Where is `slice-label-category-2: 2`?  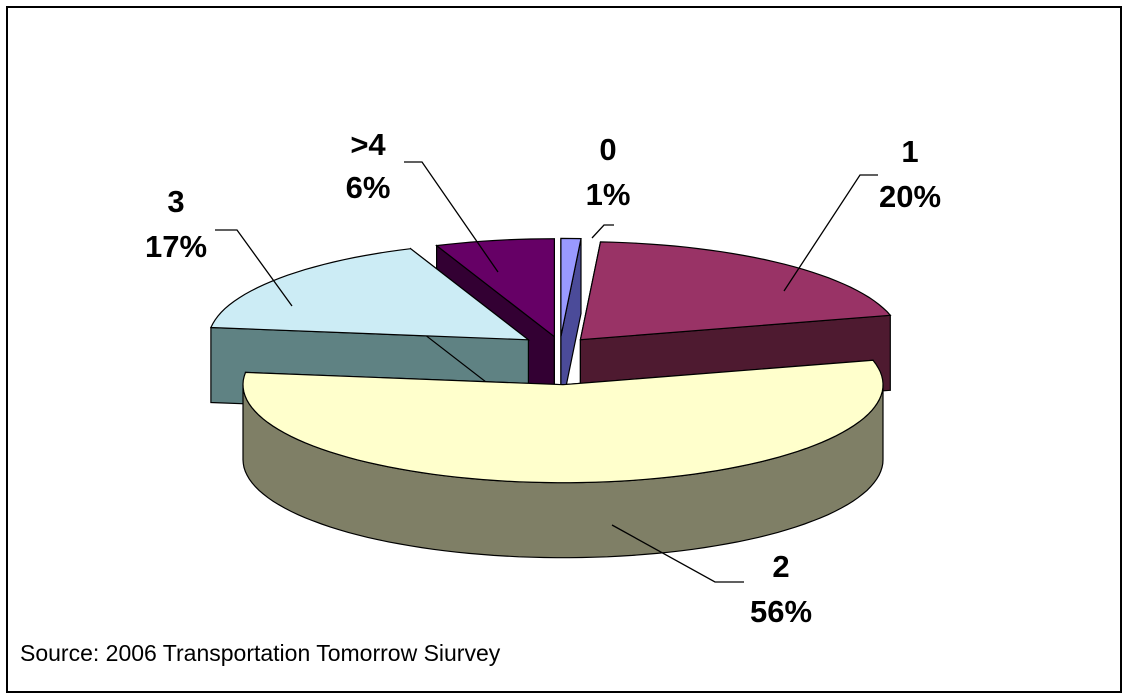
slice-label-category-2: 2 is located at coordinates (780, 566).